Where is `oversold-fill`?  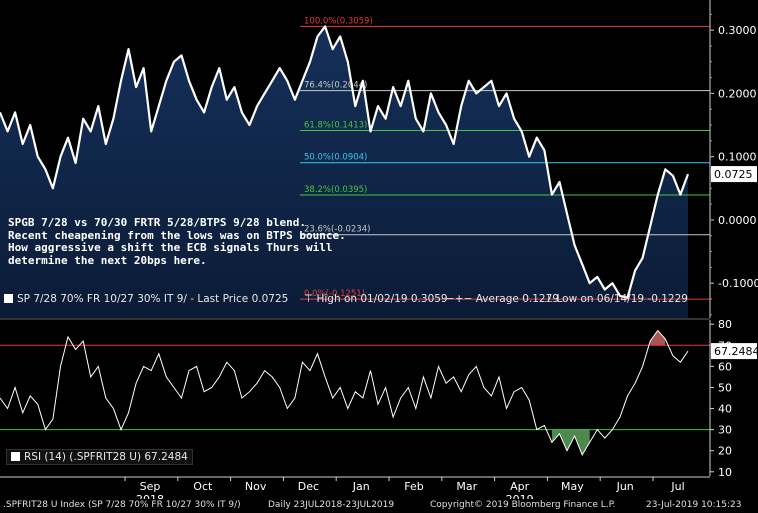 oversold-fill is located at coordinates (578, 442).